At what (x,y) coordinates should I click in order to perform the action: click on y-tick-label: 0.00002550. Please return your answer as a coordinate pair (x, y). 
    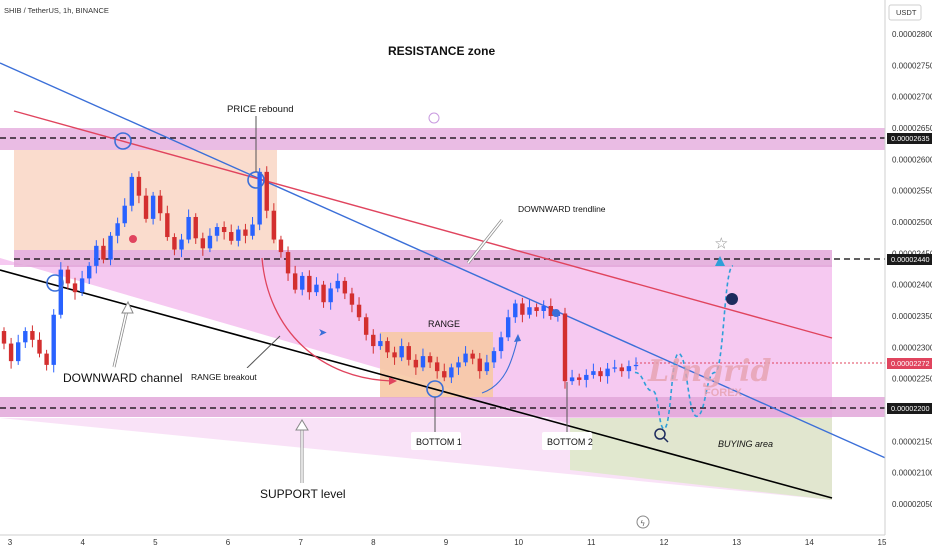
    Looking at the image, I should click on (912, 191).